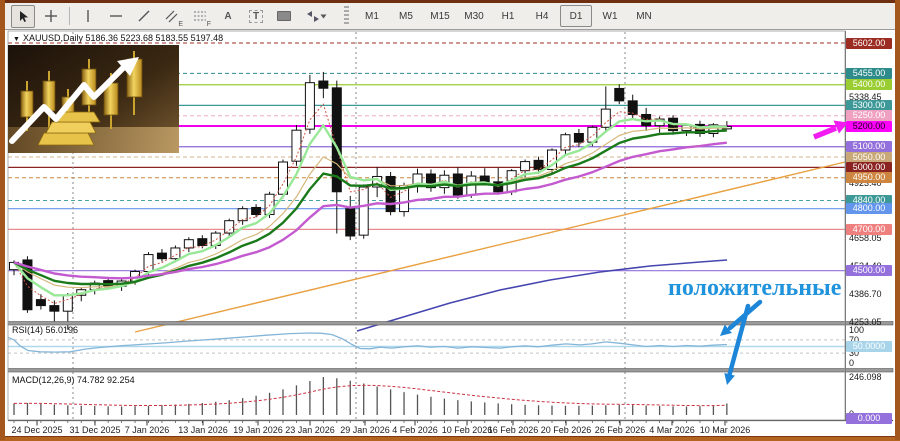 The width and height of the screenshot is (900, 441). I want to click on date-label: 13 Jan 2026, so click(203, 430).